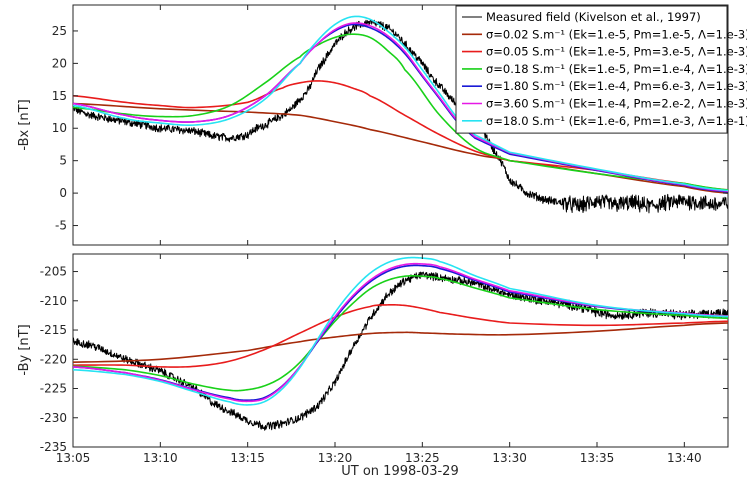  What do you see at coordinates (59, 128) in the screenshot?
I see `top-ytick-label: 10` at bounding box center [59, 128].